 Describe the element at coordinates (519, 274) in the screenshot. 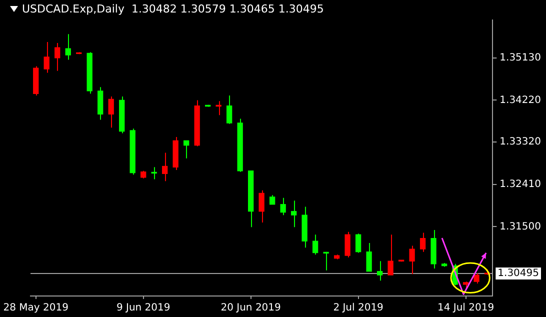

I see `ref-line-label: 1.30495` at that location.